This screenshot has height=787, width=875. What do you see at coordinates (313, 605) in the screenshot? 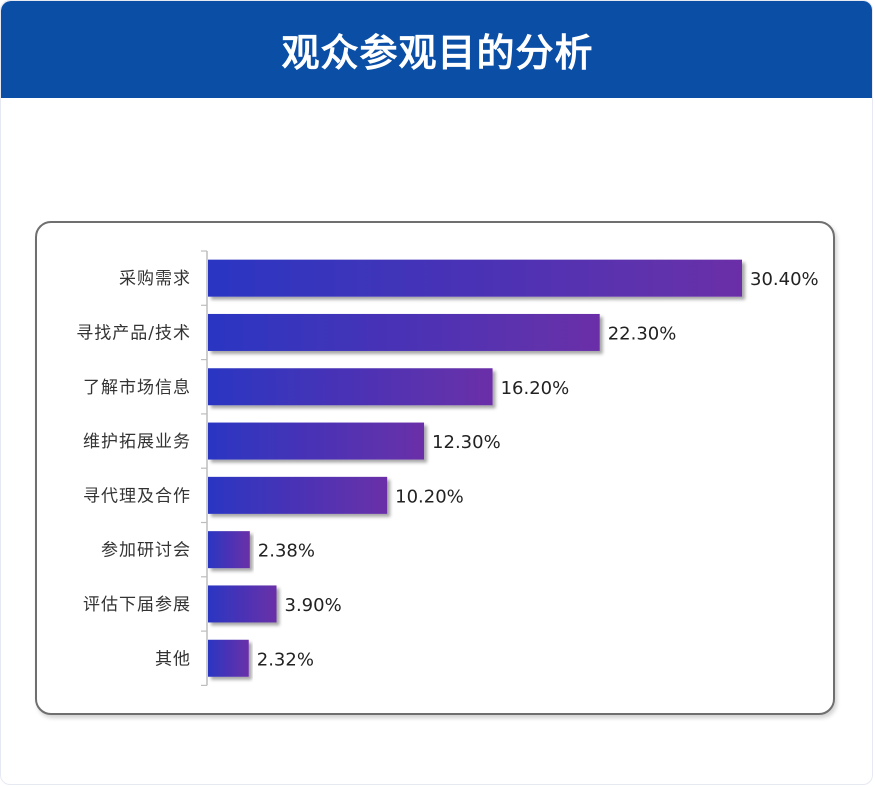
I see `value-label: 3.90%` at bounding box center [313, 605].